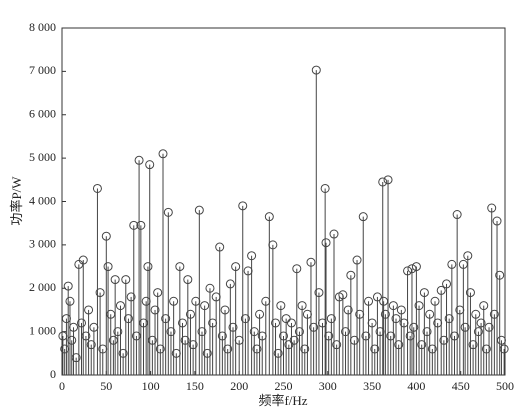 The width and height of the screenshot is (516, 415). I want to click on x-axis-label: 频率f/Hz, so click(282, 400).